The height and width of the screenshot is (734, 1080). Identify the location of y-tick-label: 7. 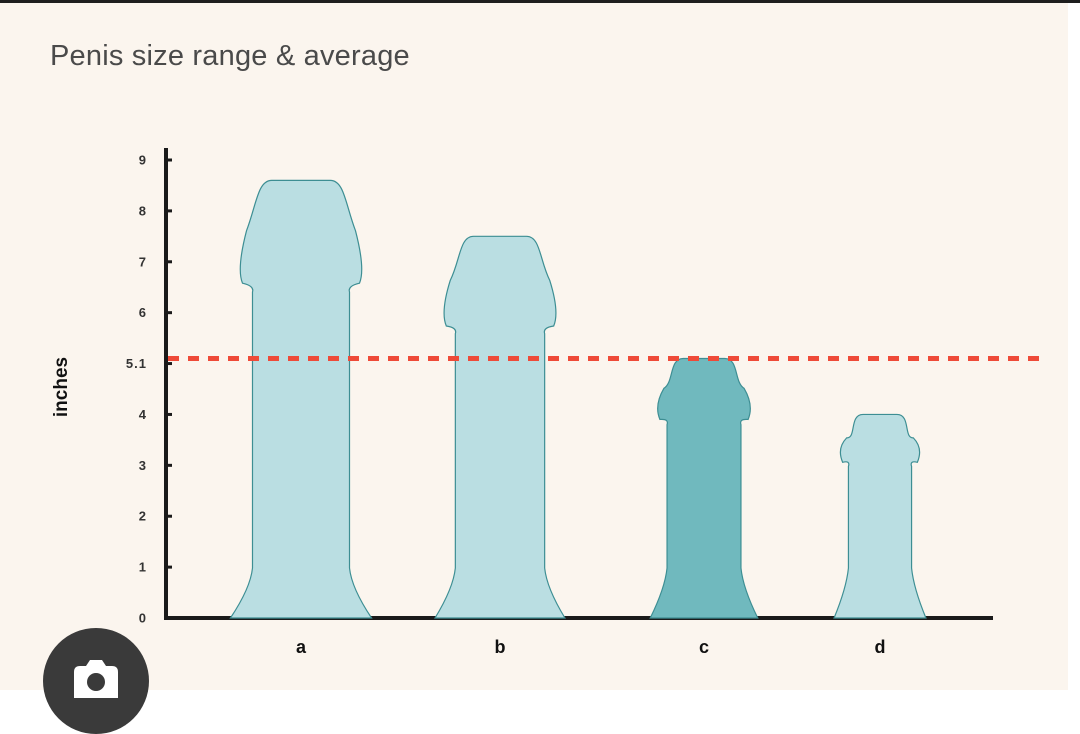
(143, 261).